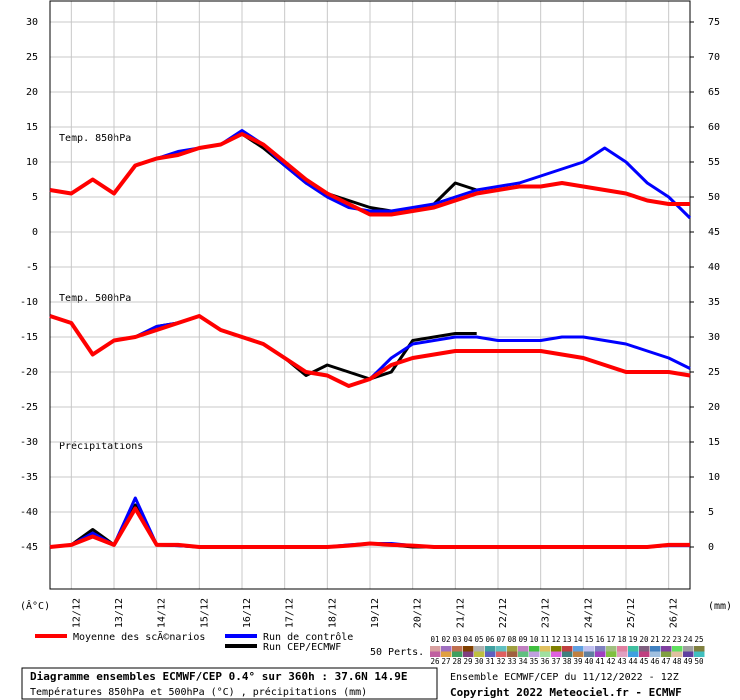 This screenshot has width=740, height=700. What do you see at coordinates (35, 232) in the screenshot?
I see `y-tick-label: 0` at bounding box center [35, 232].